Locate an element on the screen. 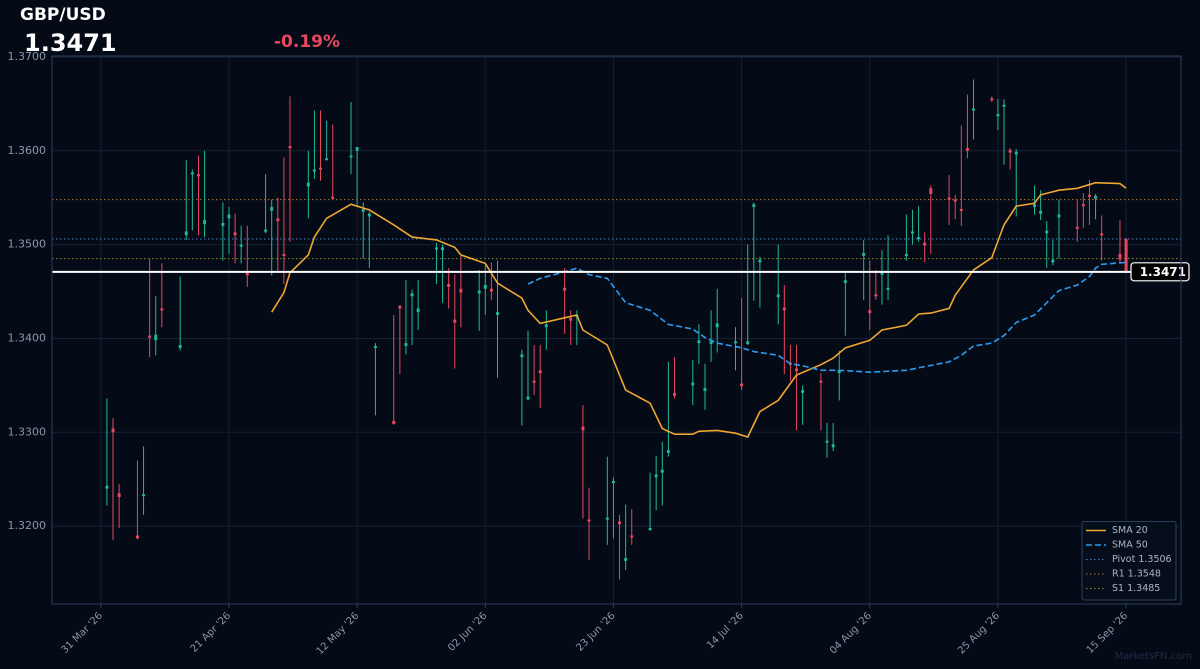 Image resolution: width=1200 pixels, height=669 pixels. y-tick-label: 1.3700 is located at coordinates (27, 56).